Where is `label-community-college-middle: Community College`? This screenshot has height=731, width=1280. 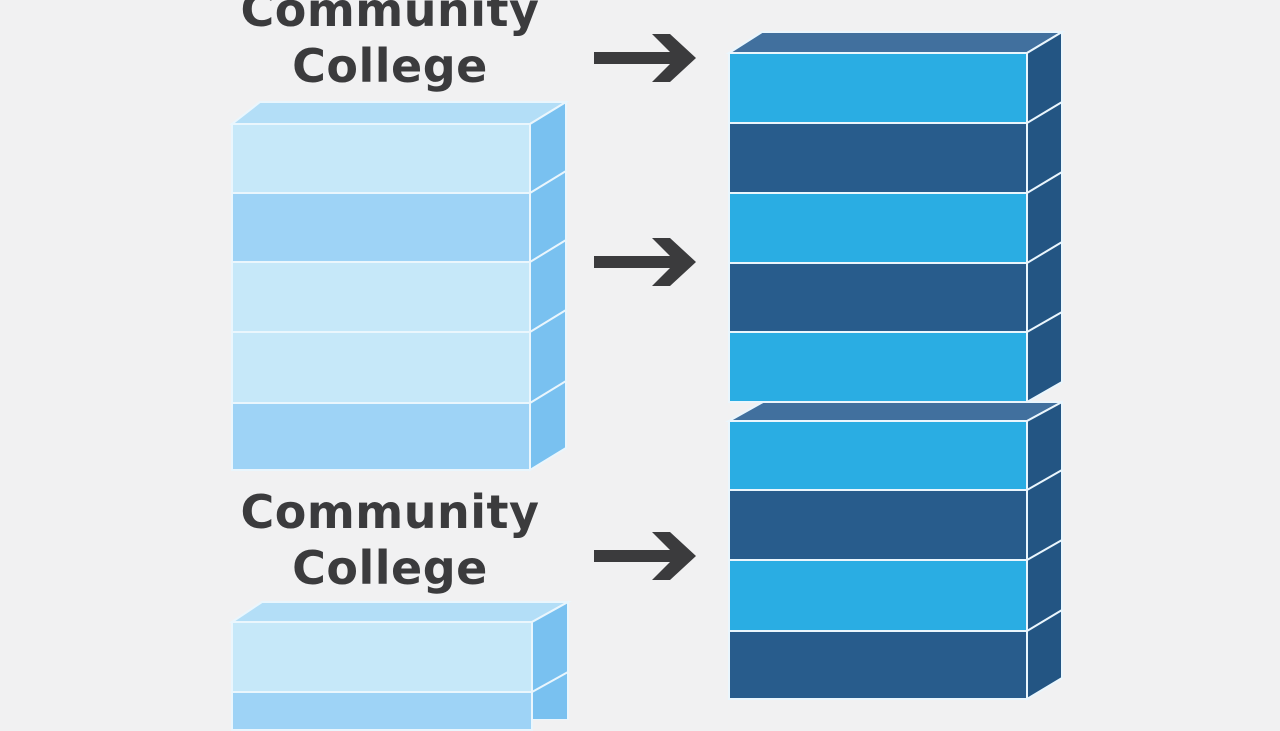 label-community-college-middle: Community College is located at coordinates (390, 540).